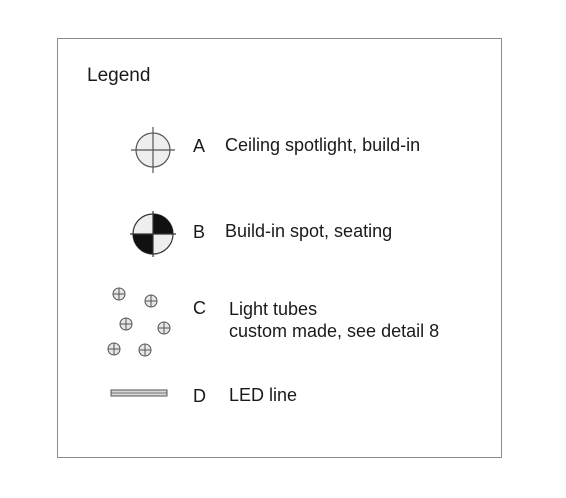 Image resolution: width=566 pixels, height=498 pixels. What do you see at coordinates (139, 393) in the screenshot?
I see `led-line-icon` at bounding box center [139, 393].